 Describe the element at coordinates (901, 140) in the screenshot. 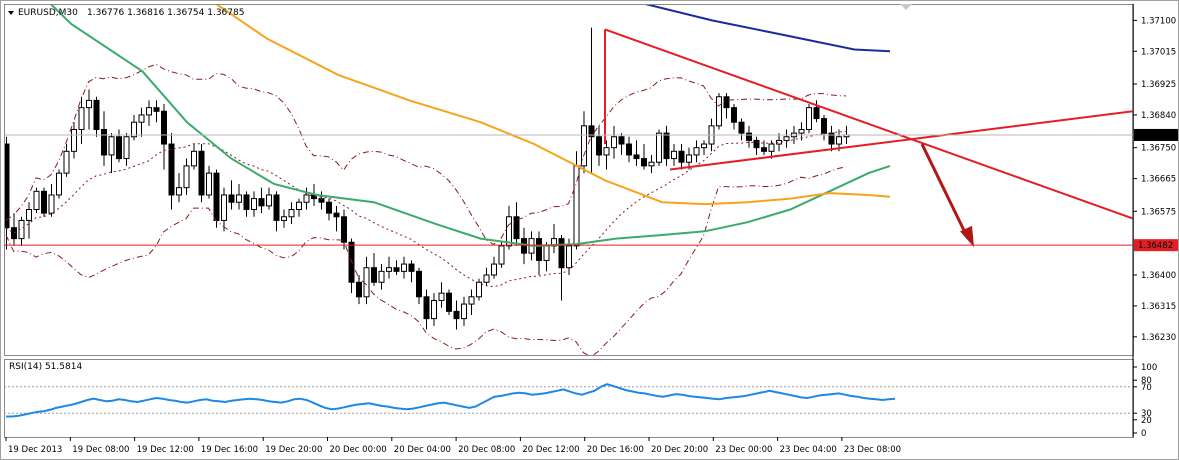

I see `ascending-trendline` at that location.